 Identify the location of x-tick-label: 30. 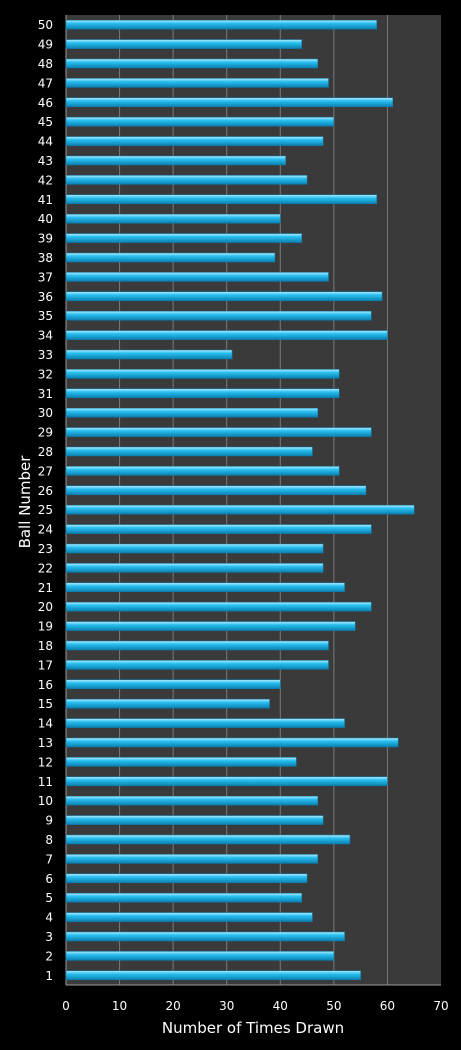
(226, 1006).